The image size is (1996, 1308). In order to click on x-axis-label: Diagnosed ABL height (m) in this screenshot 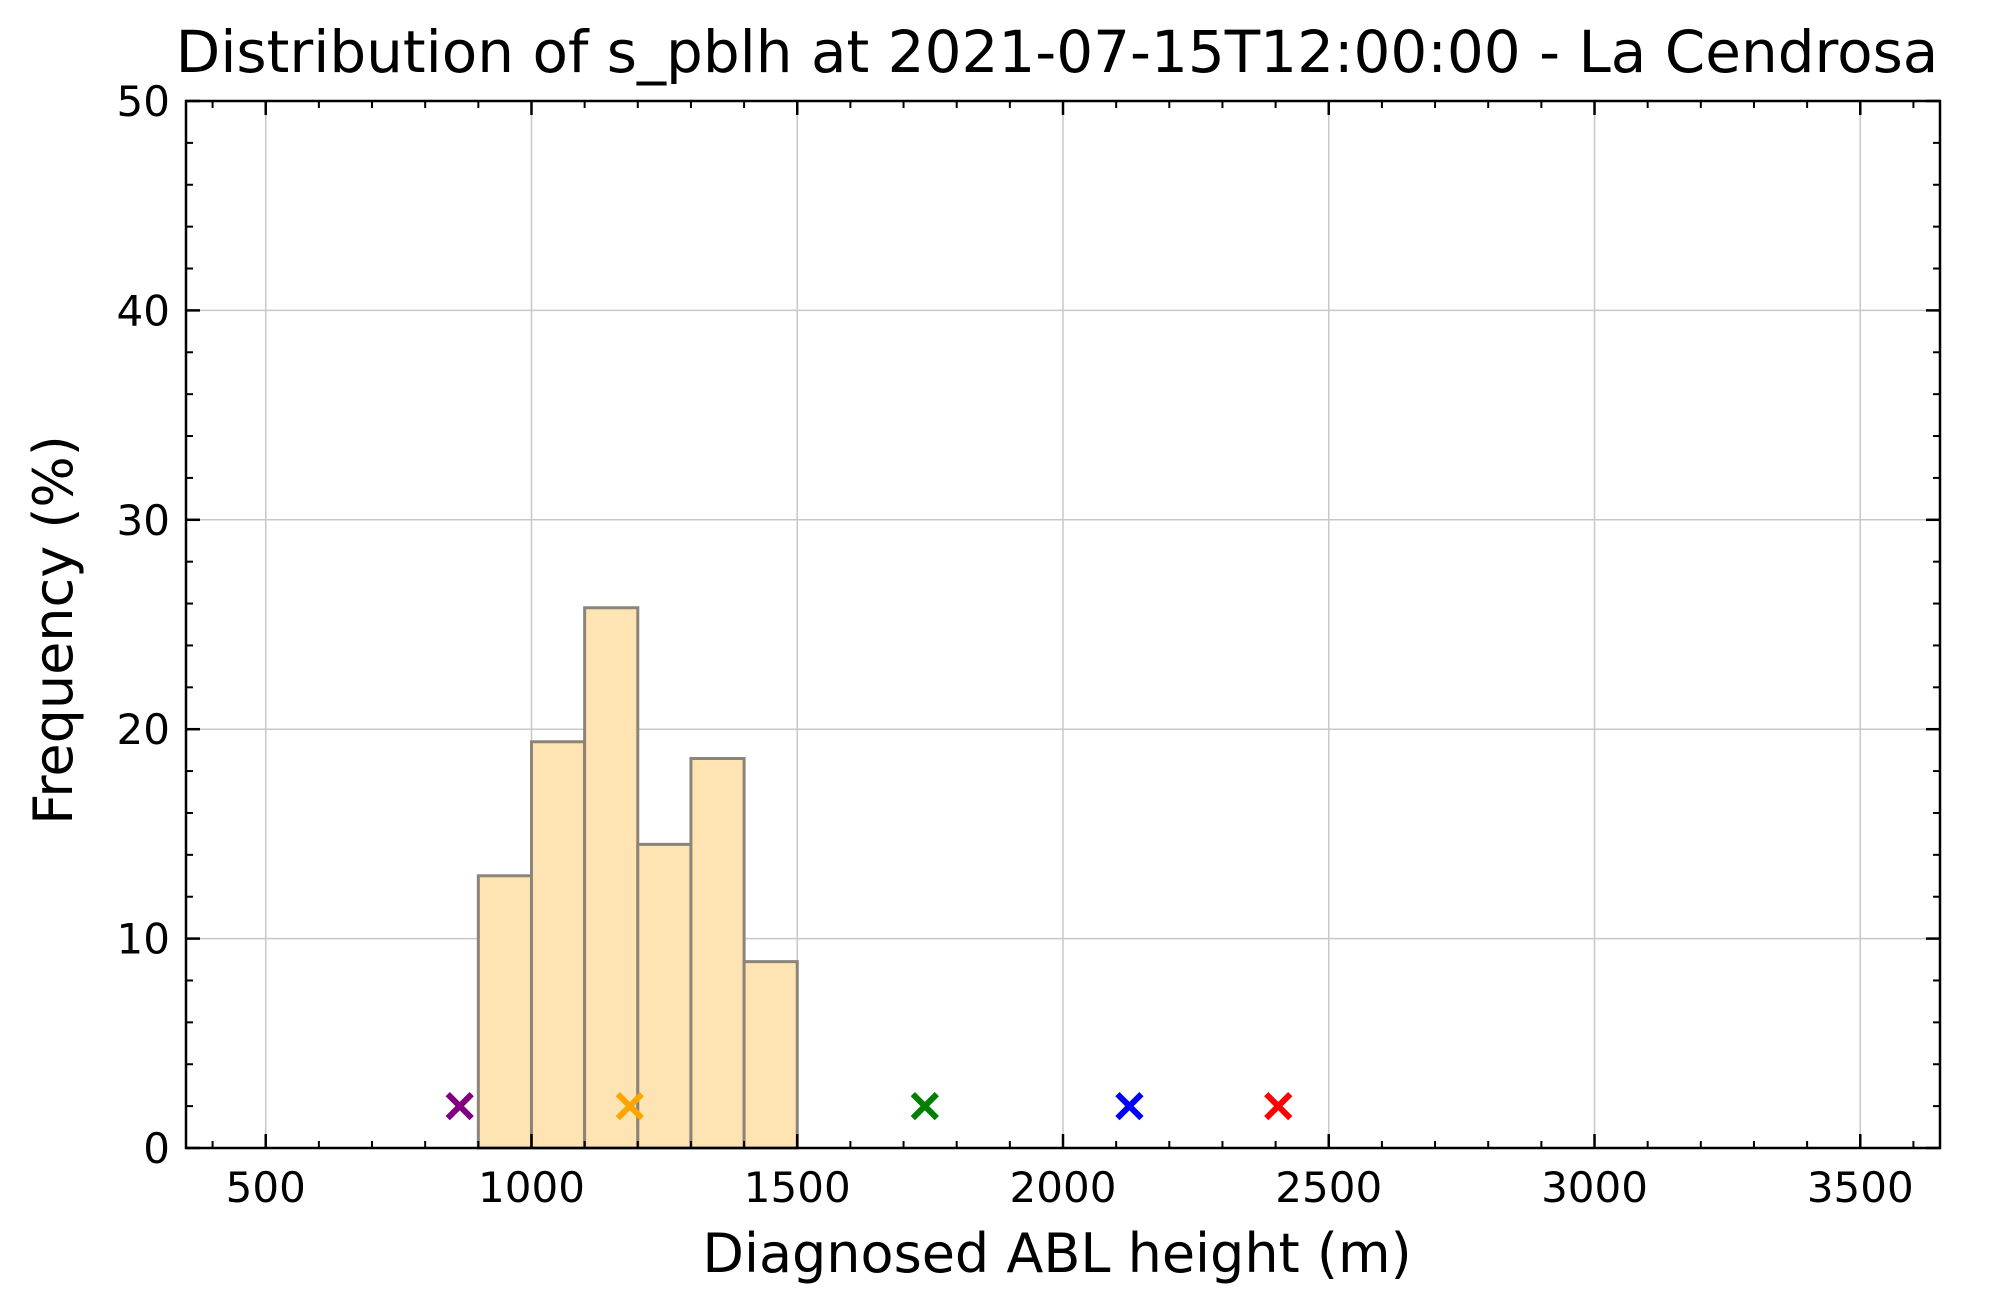, I will do `click(1056, 1253)`.